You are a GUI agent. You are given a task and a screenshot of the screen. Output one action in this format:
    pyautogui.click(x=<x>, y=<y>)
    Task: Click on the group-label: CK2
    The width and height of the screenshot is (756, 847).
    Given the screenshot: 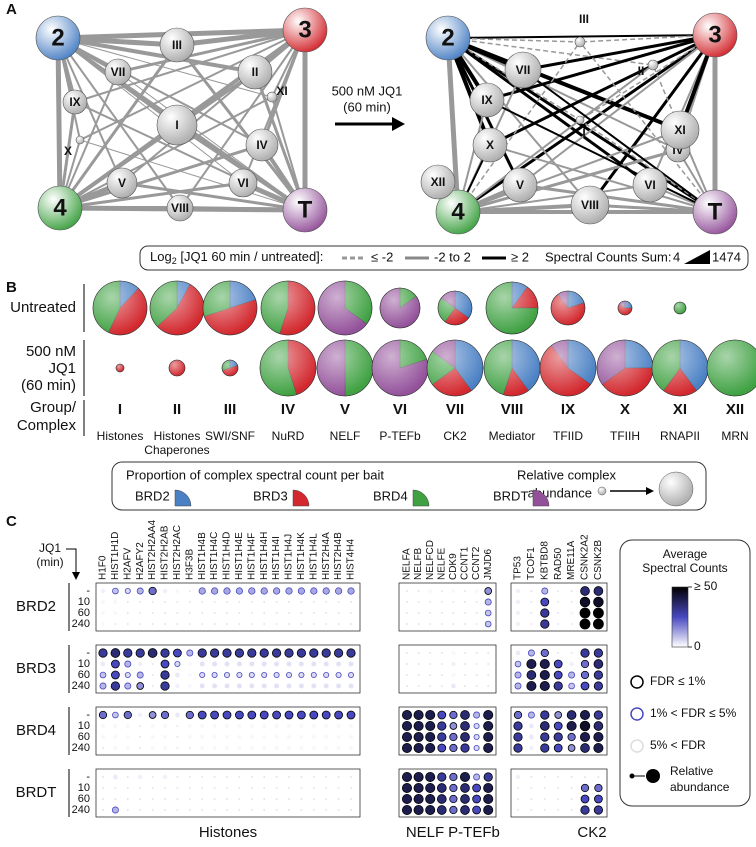 What is the action you would take?
    pyautogui.click(x=591, y=832)
    